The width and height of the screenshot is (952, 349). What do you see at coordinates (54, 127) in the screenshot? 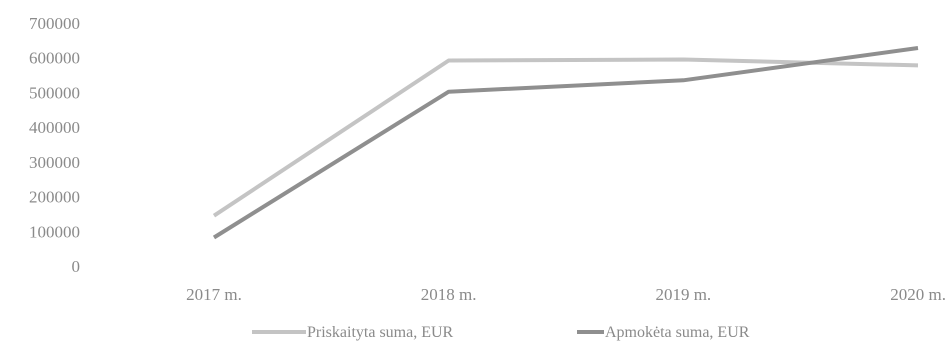
I see `y-tick-label: 400000` at bounding box center [54, 127].